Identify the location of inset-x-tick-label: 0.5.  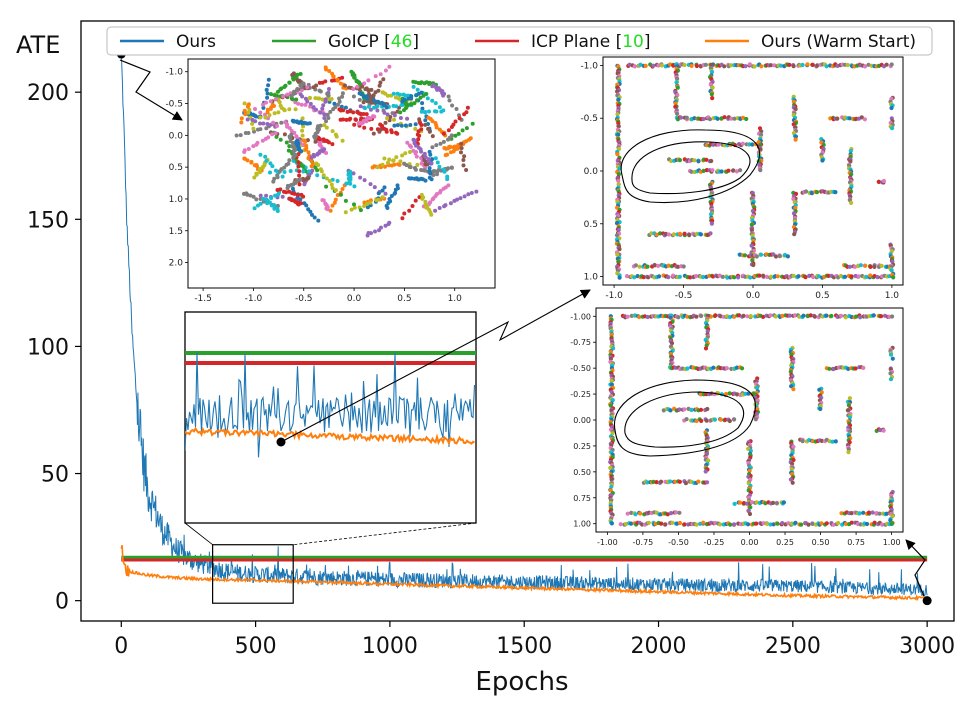
(822, 296).